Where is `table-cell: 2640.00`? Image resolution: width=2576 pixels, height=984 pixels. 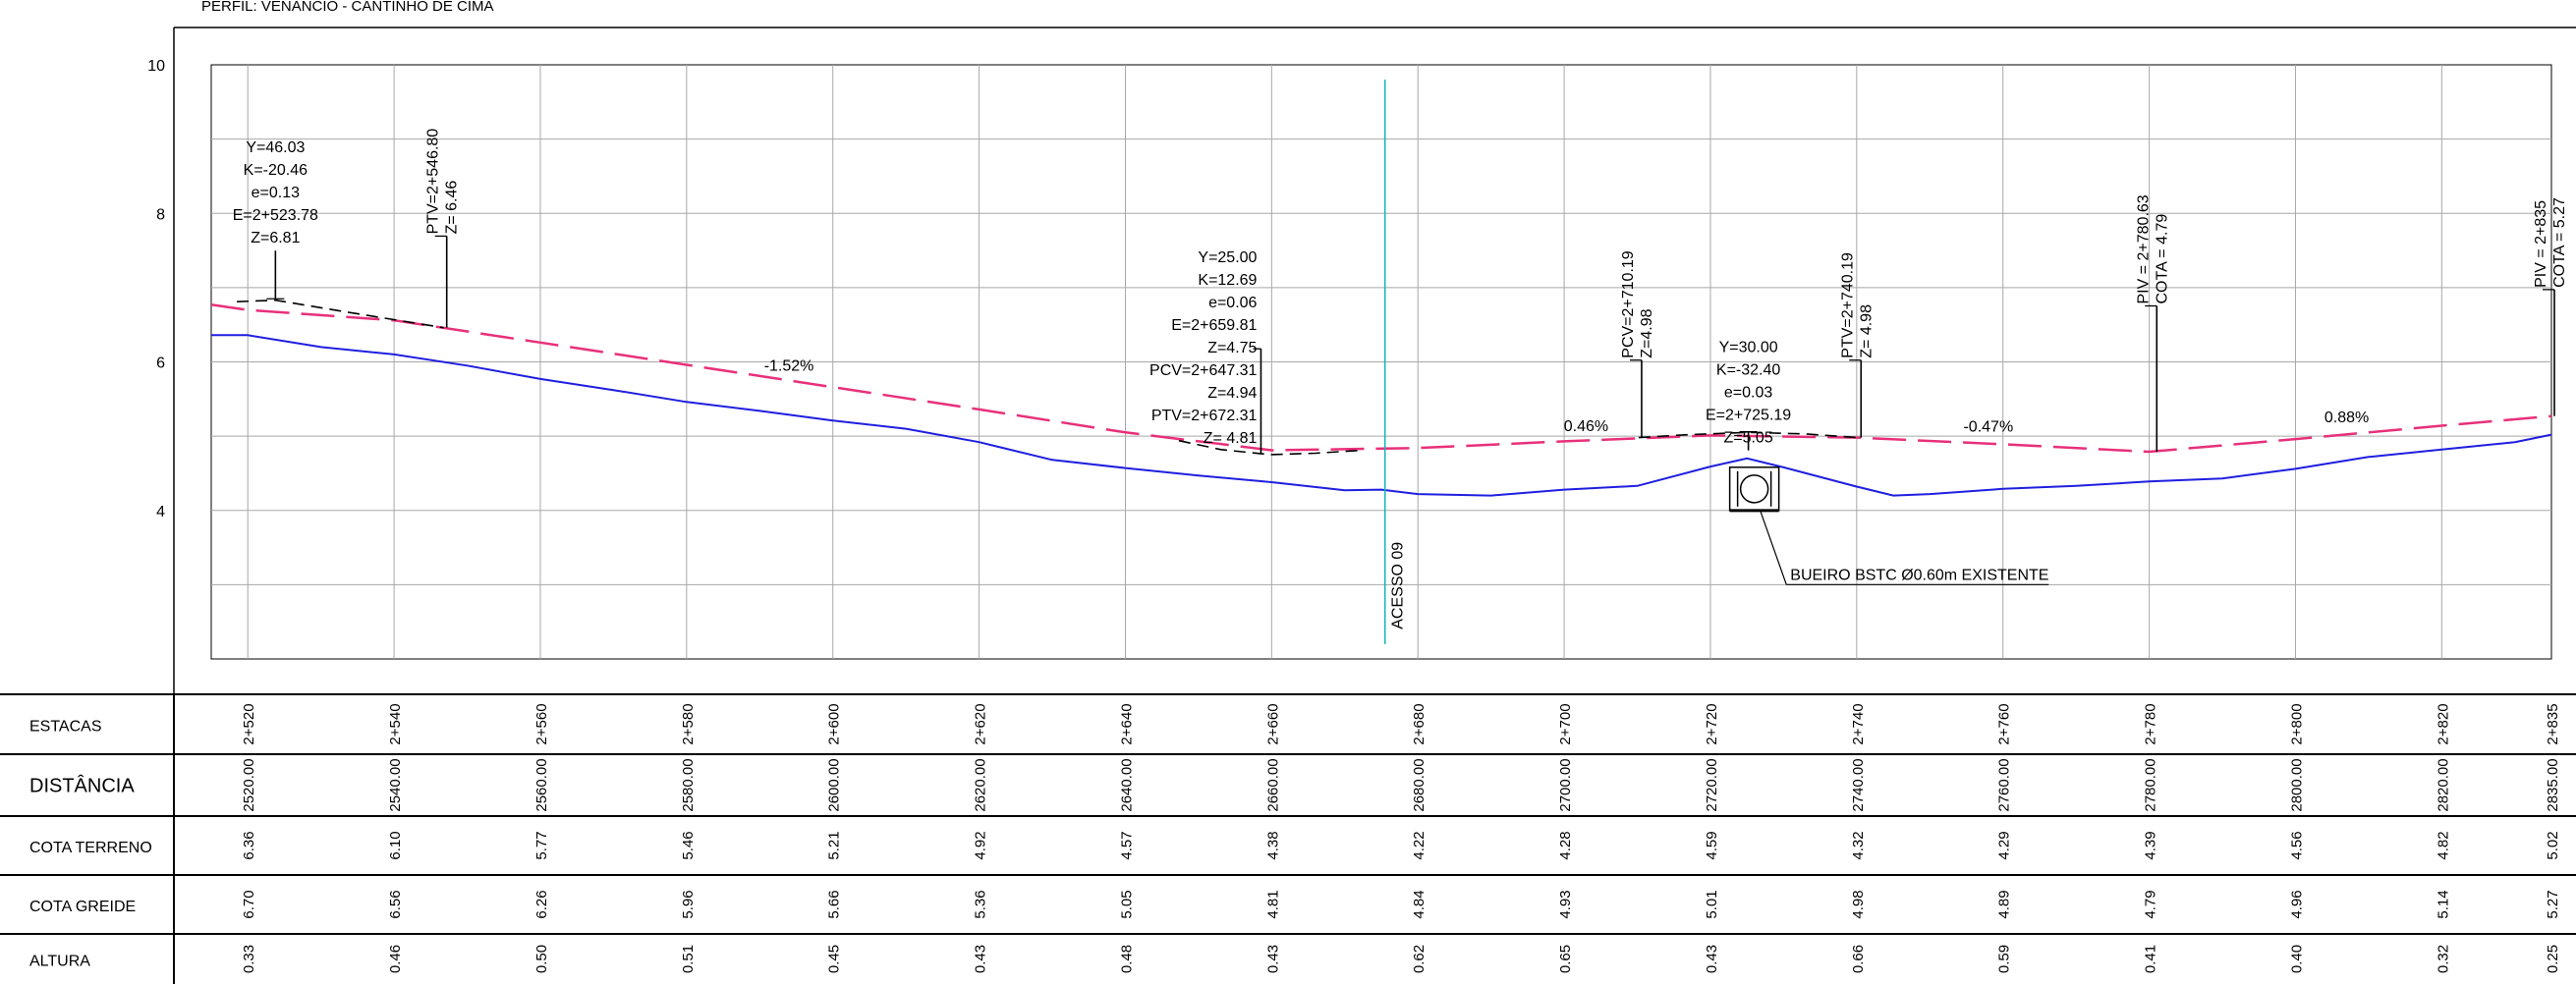
table-cell: 2640.00 is located at coordinates (1126, 784).